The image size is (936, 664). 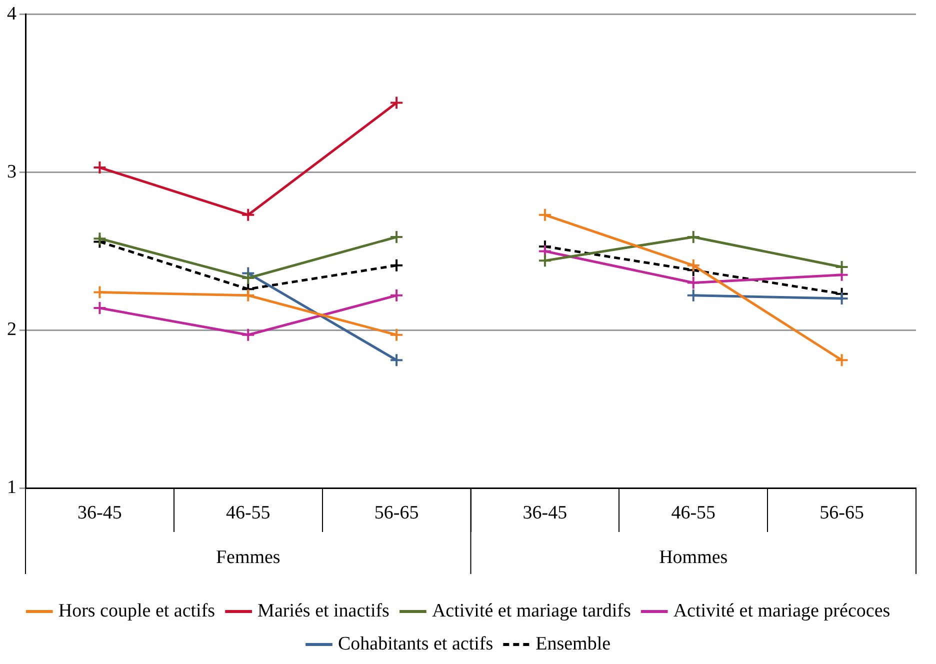 I want to click on legend-label: Activité et mariage précoces, so click(x=781, y=611).